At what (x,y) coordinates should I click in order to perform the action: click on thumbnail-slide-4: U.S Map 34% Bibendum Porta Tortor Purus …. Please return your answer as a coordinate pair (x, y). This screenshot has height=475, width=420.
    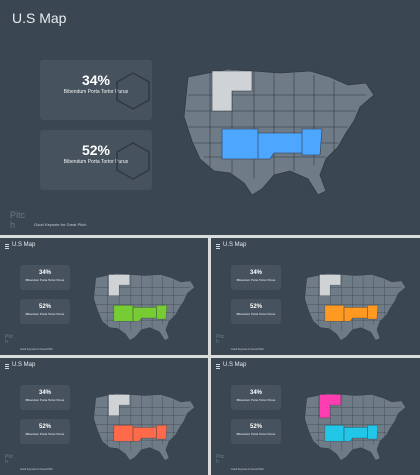
    Looking at the image, I should click on (315, 416).